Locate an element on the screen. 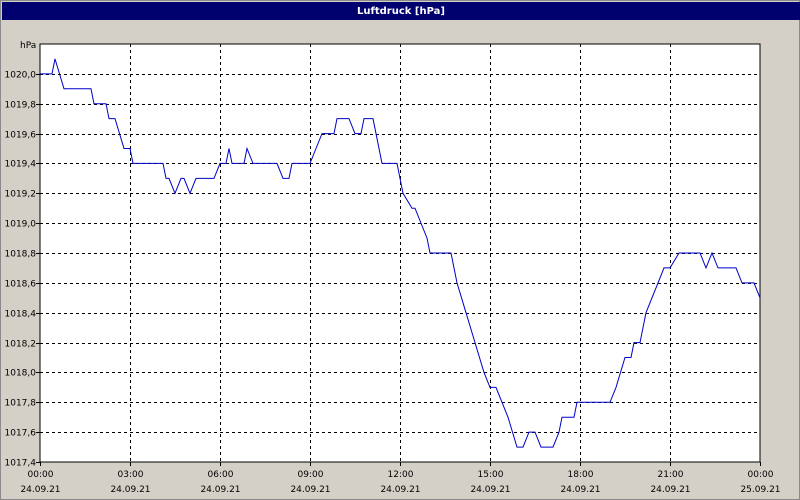 Image resolution: width=800 pixels, height=500 pixels. x-tick-time-label: 06:00 is located at coordinates (221, 475).